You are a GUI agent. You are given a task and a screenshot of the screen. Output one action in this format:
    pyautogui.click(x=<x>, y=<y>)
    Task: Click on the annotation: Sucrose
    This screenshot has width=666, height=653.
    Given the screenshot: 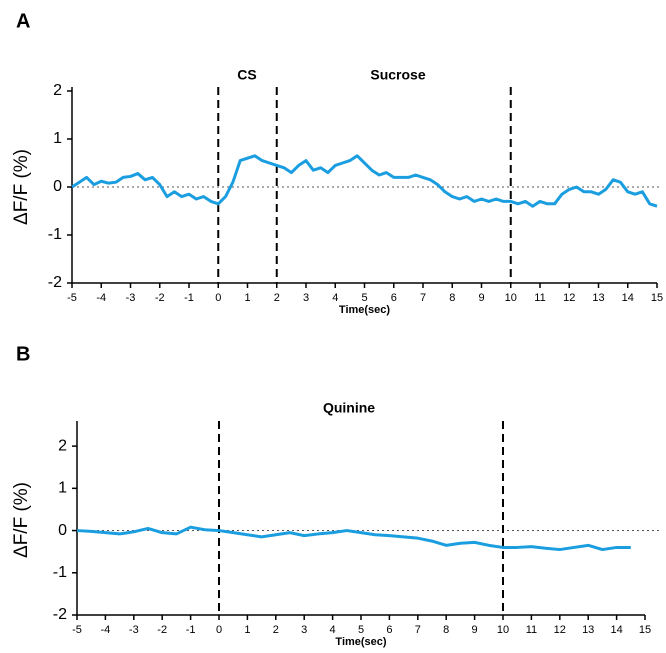 What is the action you would take?
    pyautogui.click(x=397, y=75)
    